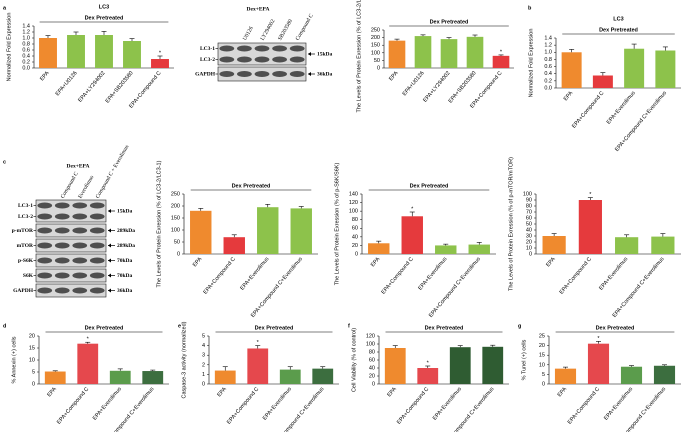 This screenshot has height=432, width=685. Describe the element at coordinates (67, 83) in the screenshot. I see `x-tick-label: EPA+U0126` at that location.